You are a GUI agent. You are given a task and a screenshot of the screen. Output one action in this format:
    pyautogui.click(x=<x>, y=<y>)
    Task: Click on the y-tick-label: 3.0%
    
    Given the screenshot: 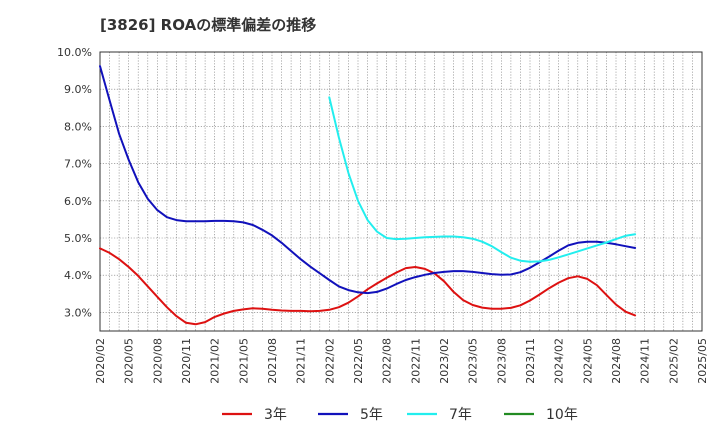 What is the action you would take?
    pyautogui.click(x=78, y=312)
    